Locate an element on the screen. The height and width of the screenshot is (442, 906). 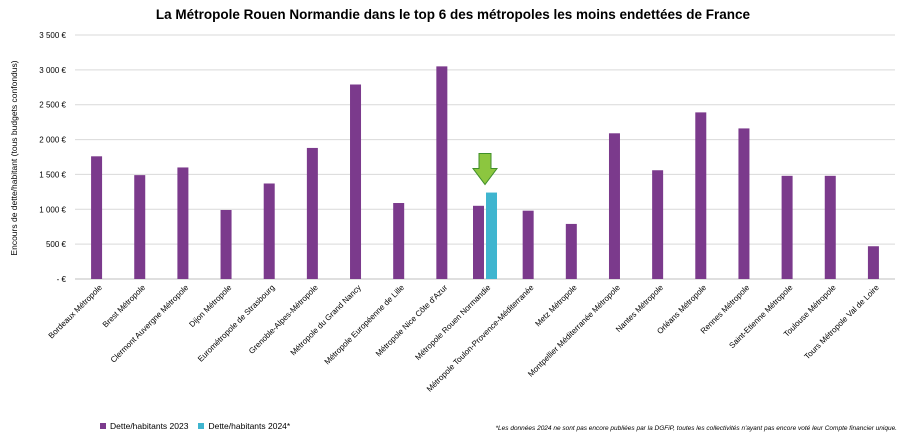
legend-item-2024: Dette/habitants 2024* is located at coordinates (244, 426).